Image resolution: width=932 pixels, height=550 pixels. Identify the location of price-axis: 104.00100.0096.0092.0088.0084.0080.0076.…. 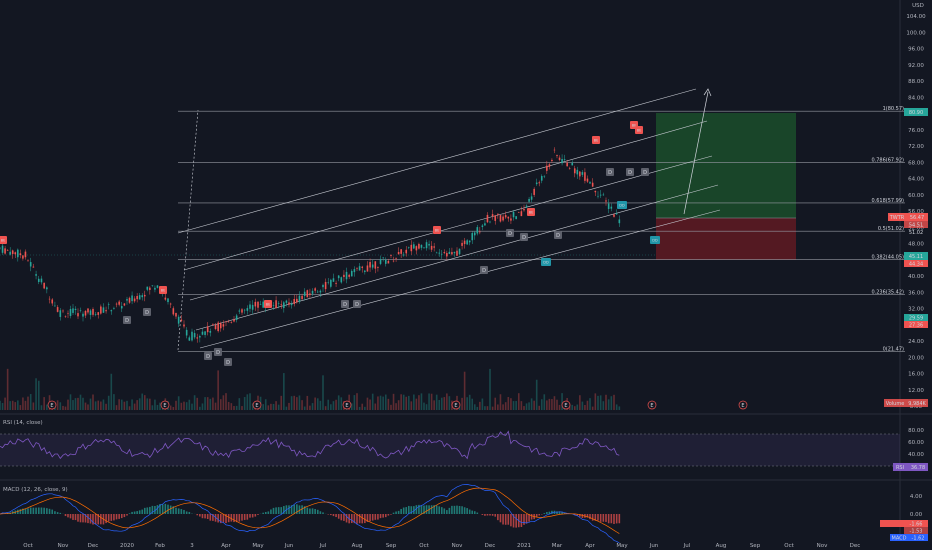
(916, 212).